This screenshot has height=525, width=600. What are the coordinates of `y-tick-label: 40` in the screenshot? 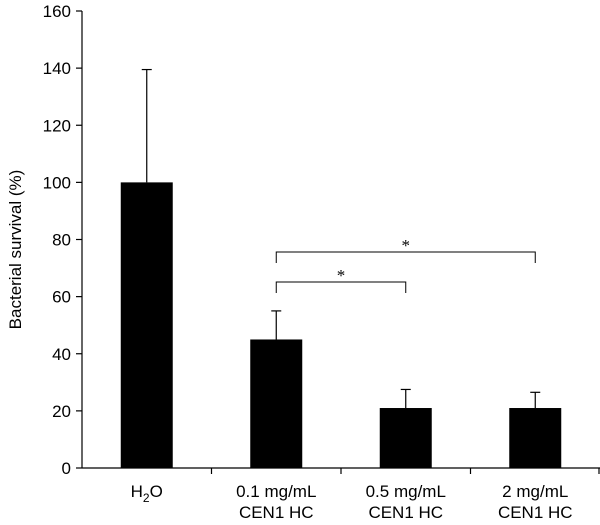 It's located at (61, 354).